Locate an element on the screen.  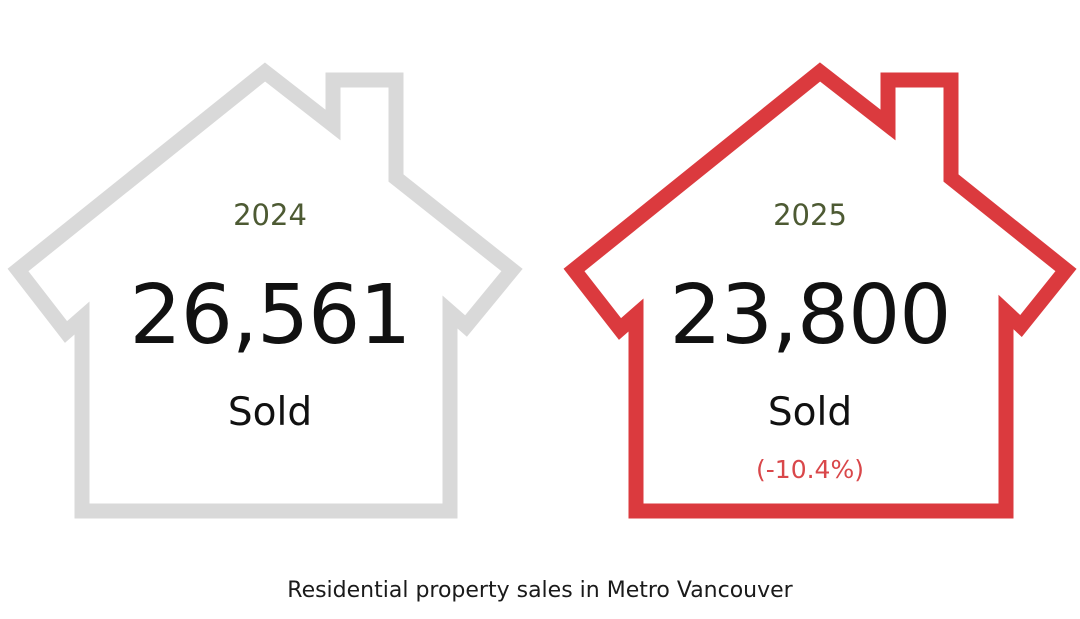
year-label: 2025 is located at coordinates (810, 215).